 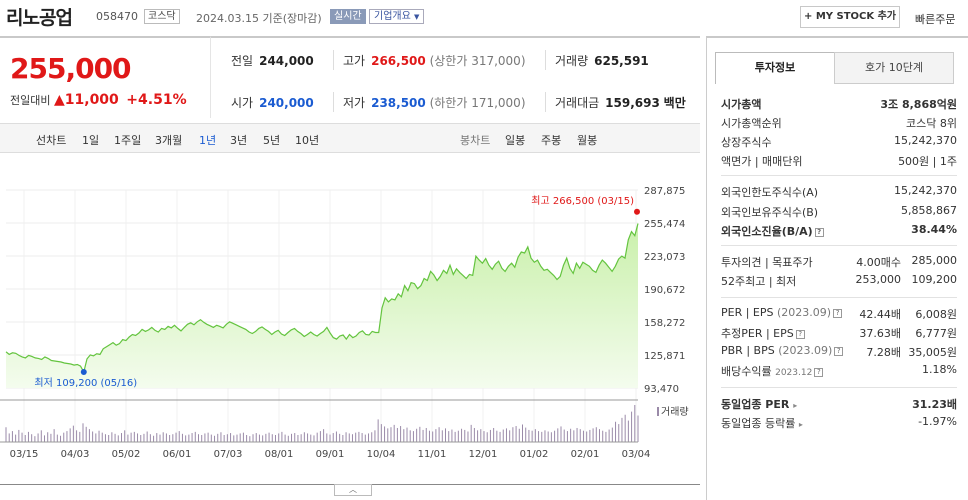 What do you see at coordinates (936, 333) in the screenshot?
I see `est-eps-value: 6,777원` at bounding box center [936, 333].